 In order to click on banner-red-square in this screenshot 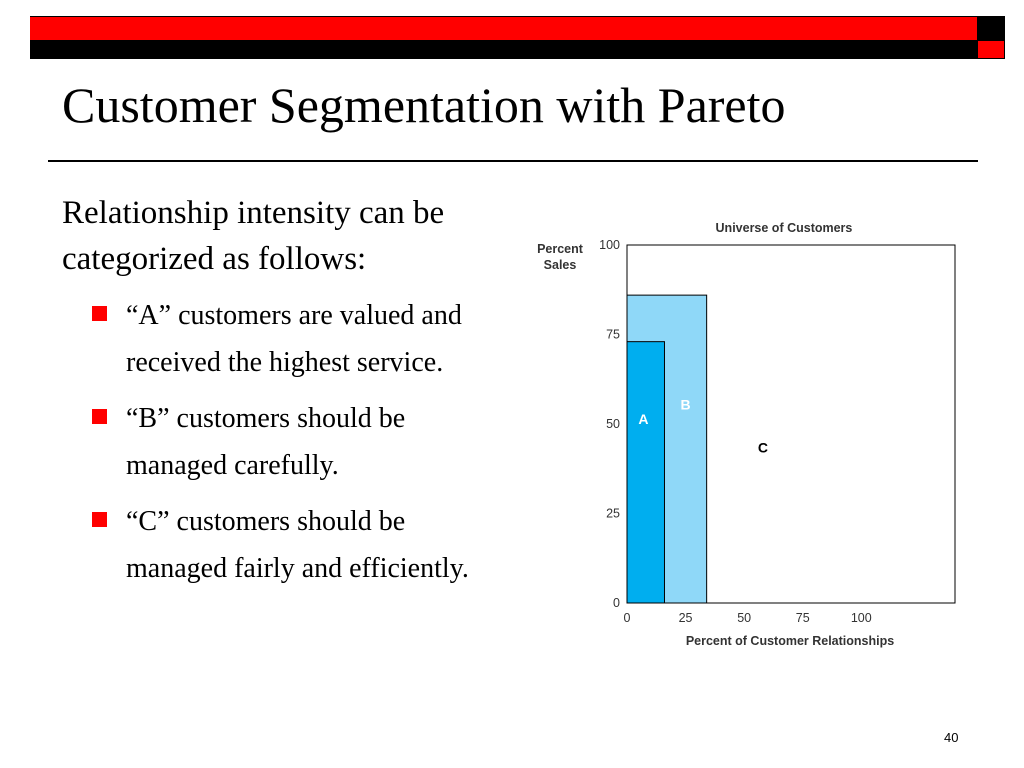, I will do `click(991, 49)`.